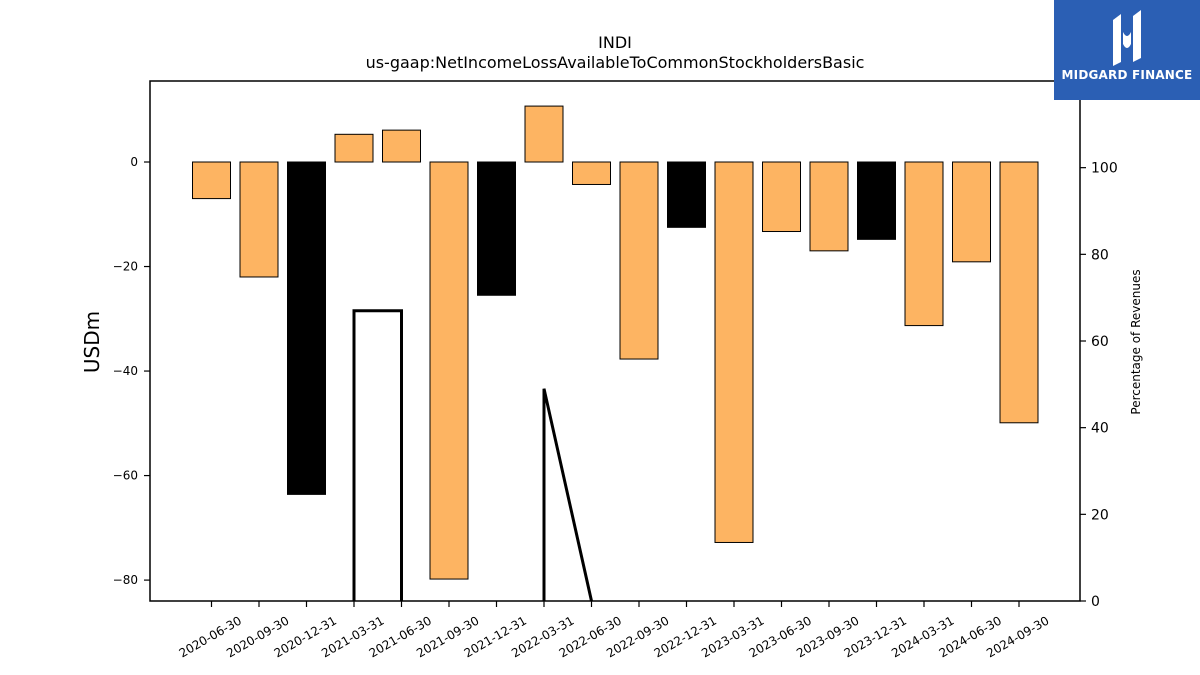 The width and height of the screenshot is (1200, 675). What do you see at coordinates (615, 42) in the screenshot?
I see `chart-title: INDI` at bounding box center [615, 42].